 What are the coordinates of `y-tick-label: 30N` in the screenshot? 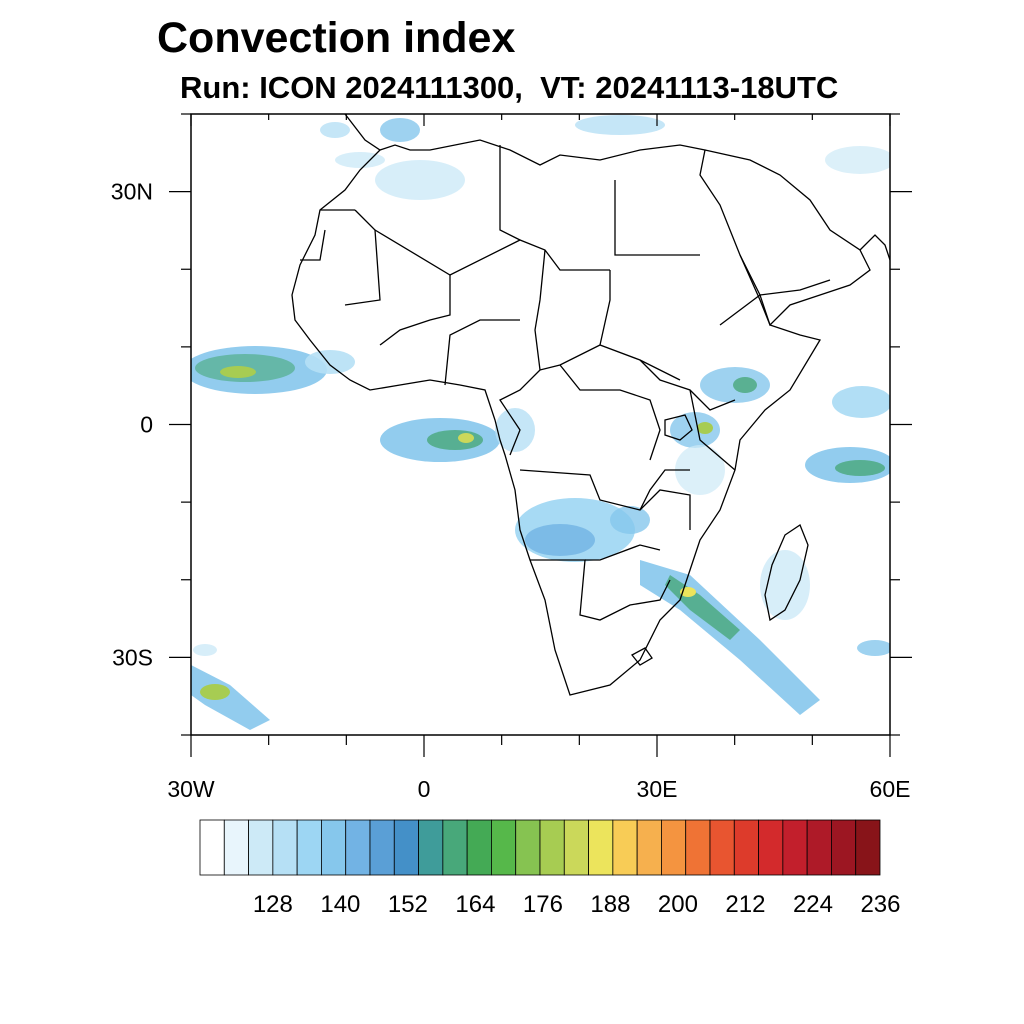 It's located at (132, 192).